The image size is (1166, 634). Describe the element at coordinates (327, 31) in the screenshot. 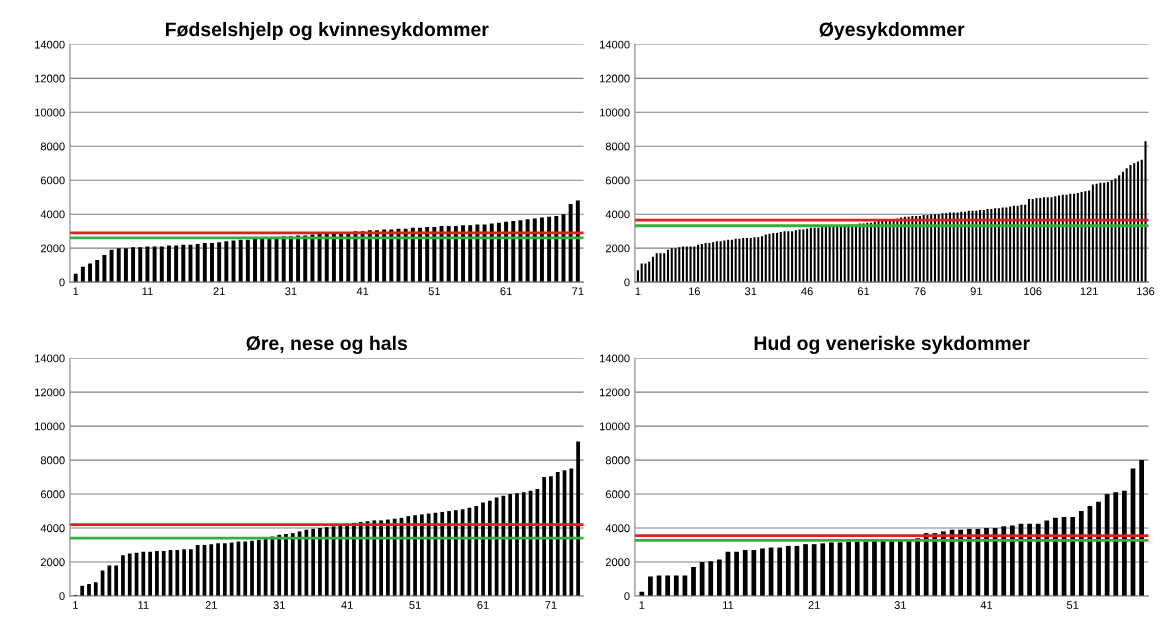

I see `chart-title: Fødselshjelp og kvinnesykdommer` at that location.